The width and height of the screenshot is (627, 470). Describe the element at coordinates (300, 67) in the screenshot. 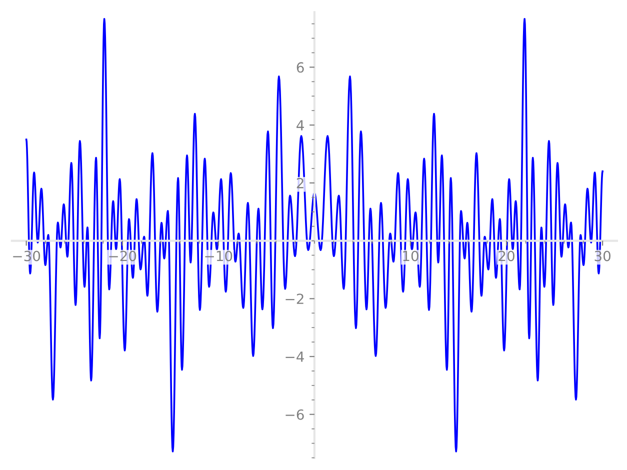

I see `y-tick-label: 6` at that location.